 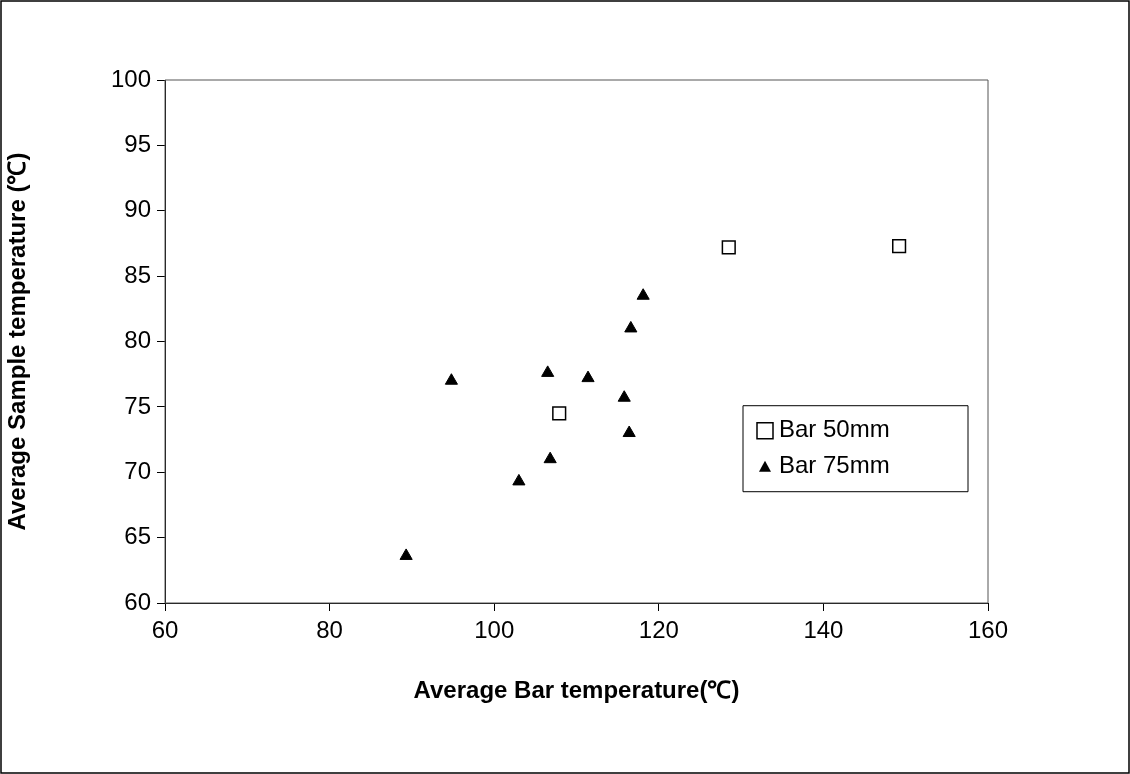 I want to click on y-tick-label: 70, so click(x=137, y=470).